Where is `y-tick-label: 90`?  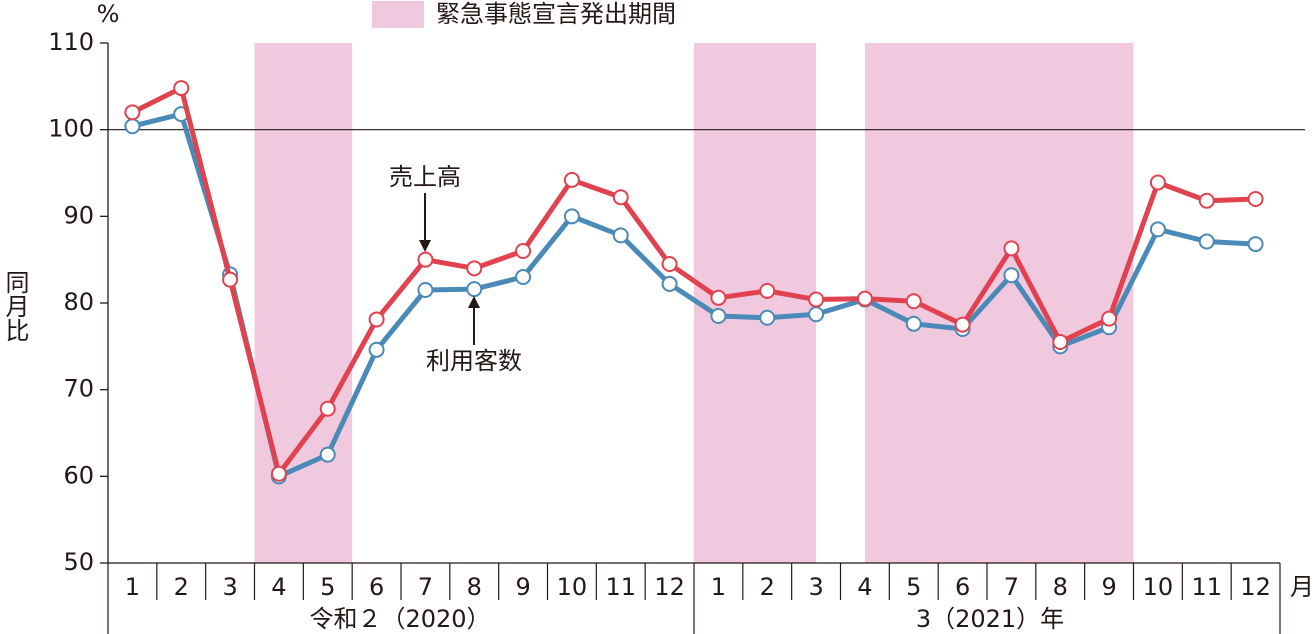 y-tick-label: 90 is located at coordinates (78, 215).